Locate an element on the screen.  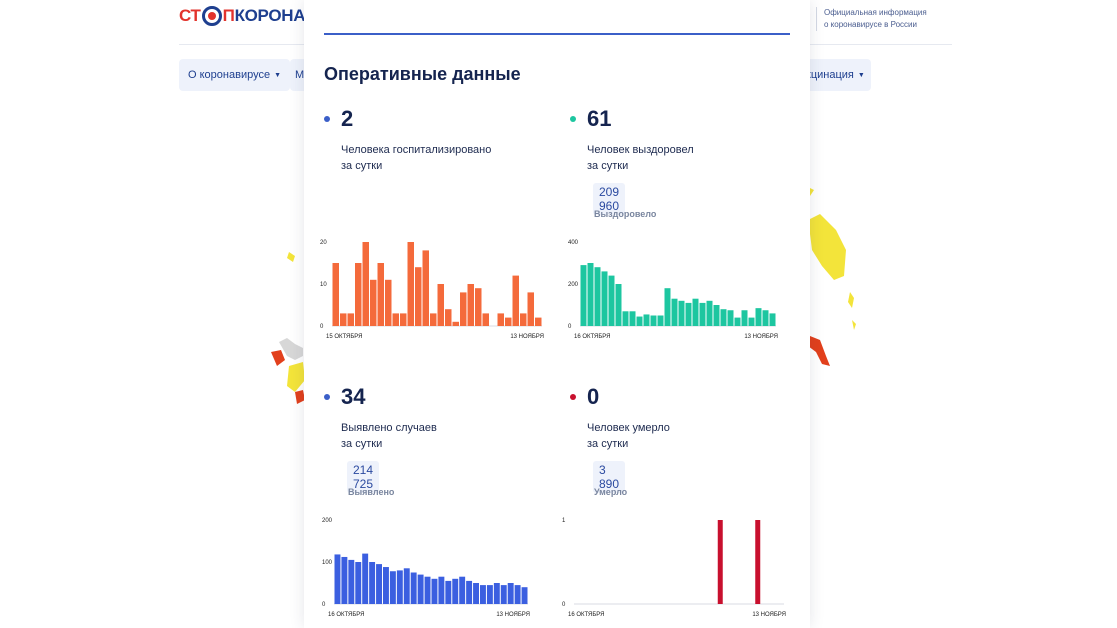
nav-about-coronavirus: О коронавирусе ▼ is located at coordinates (235, 75).